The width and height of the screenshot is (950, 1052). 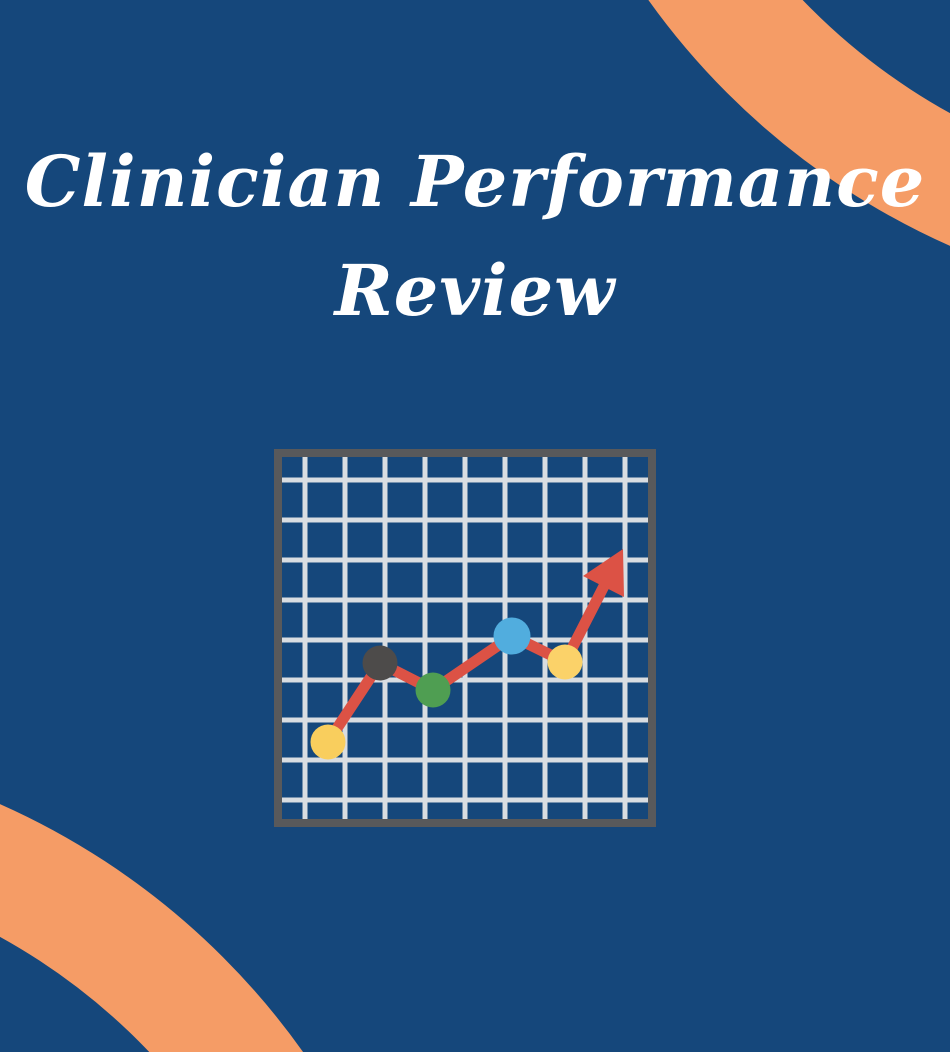 I want to click on chart-illustration, so click(x=465, y=638).